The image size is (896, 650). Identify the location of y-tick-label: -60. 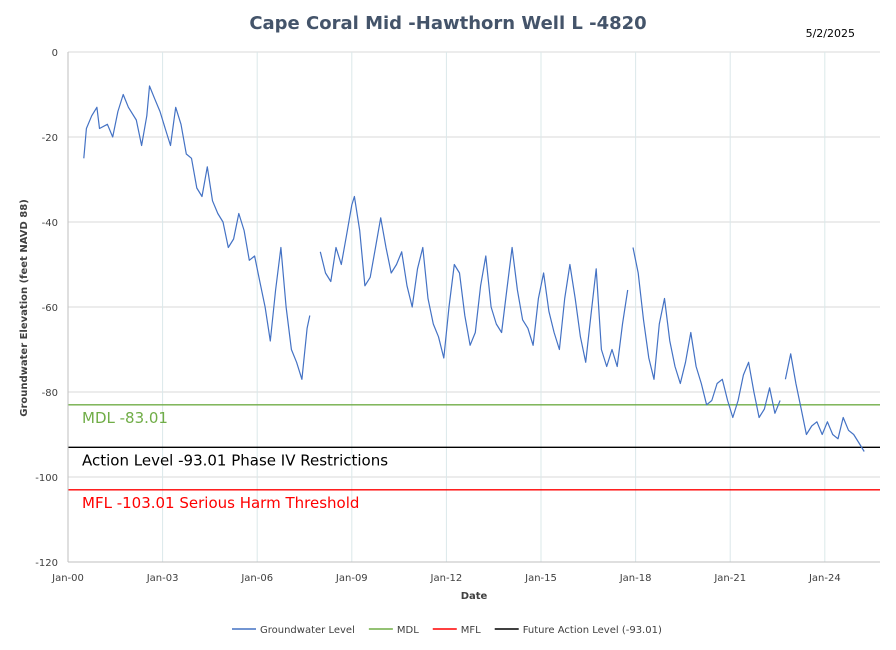
(50, 308).